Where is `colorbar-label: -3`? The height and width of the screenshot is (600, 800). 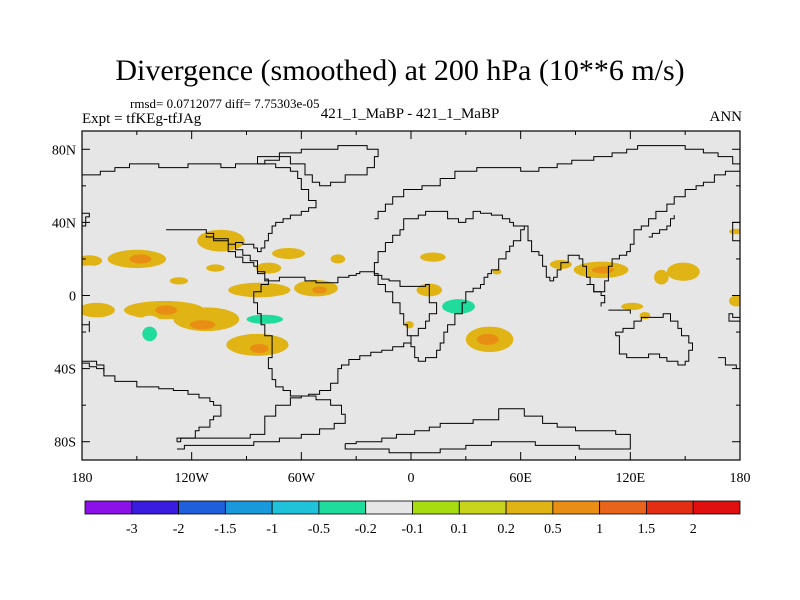
colorbar-label: -3 is located at coordinates (132, 529).